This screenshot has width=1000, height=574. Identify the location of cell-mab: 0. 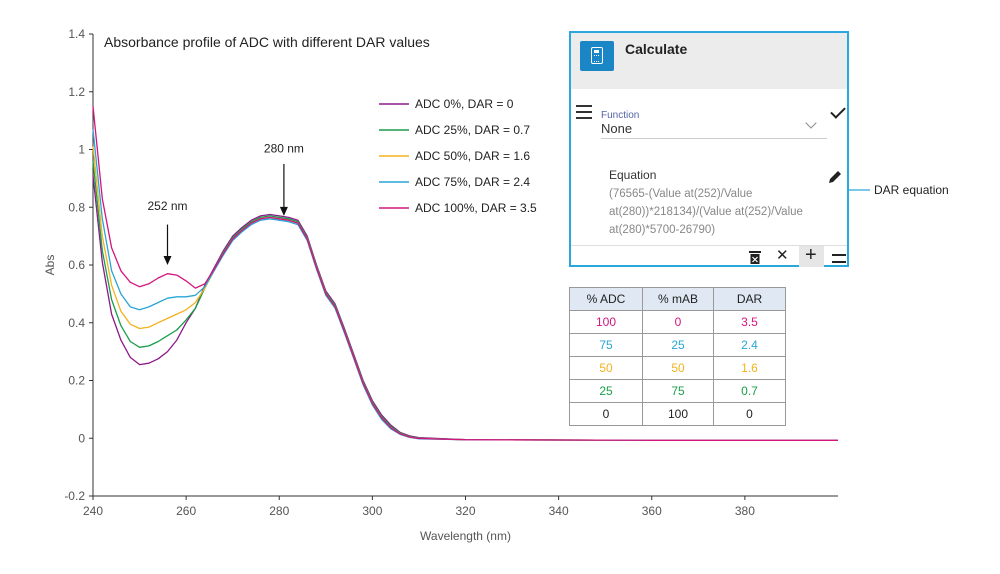
(678, 322).